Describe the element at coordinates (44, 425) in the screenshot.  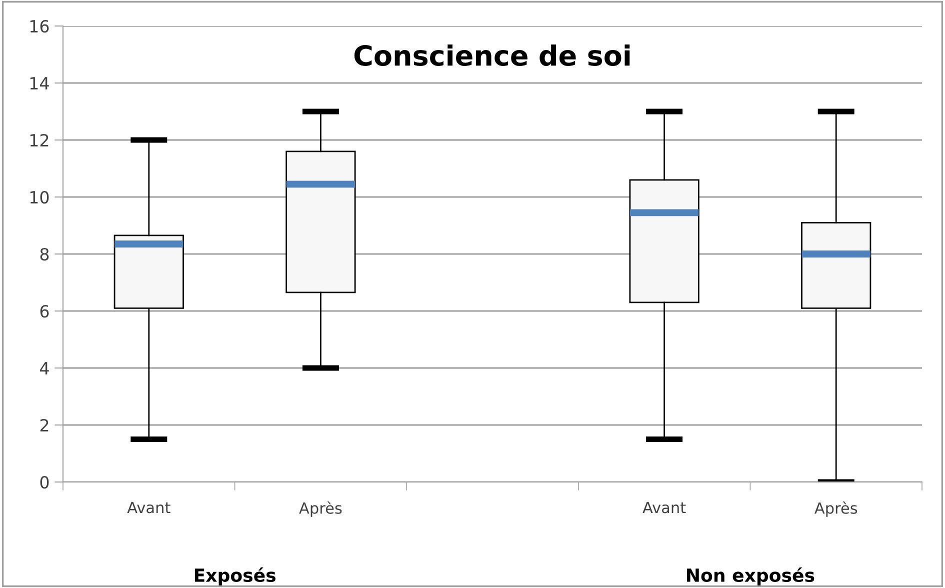
I see `y-tick-label: 2` at that location.